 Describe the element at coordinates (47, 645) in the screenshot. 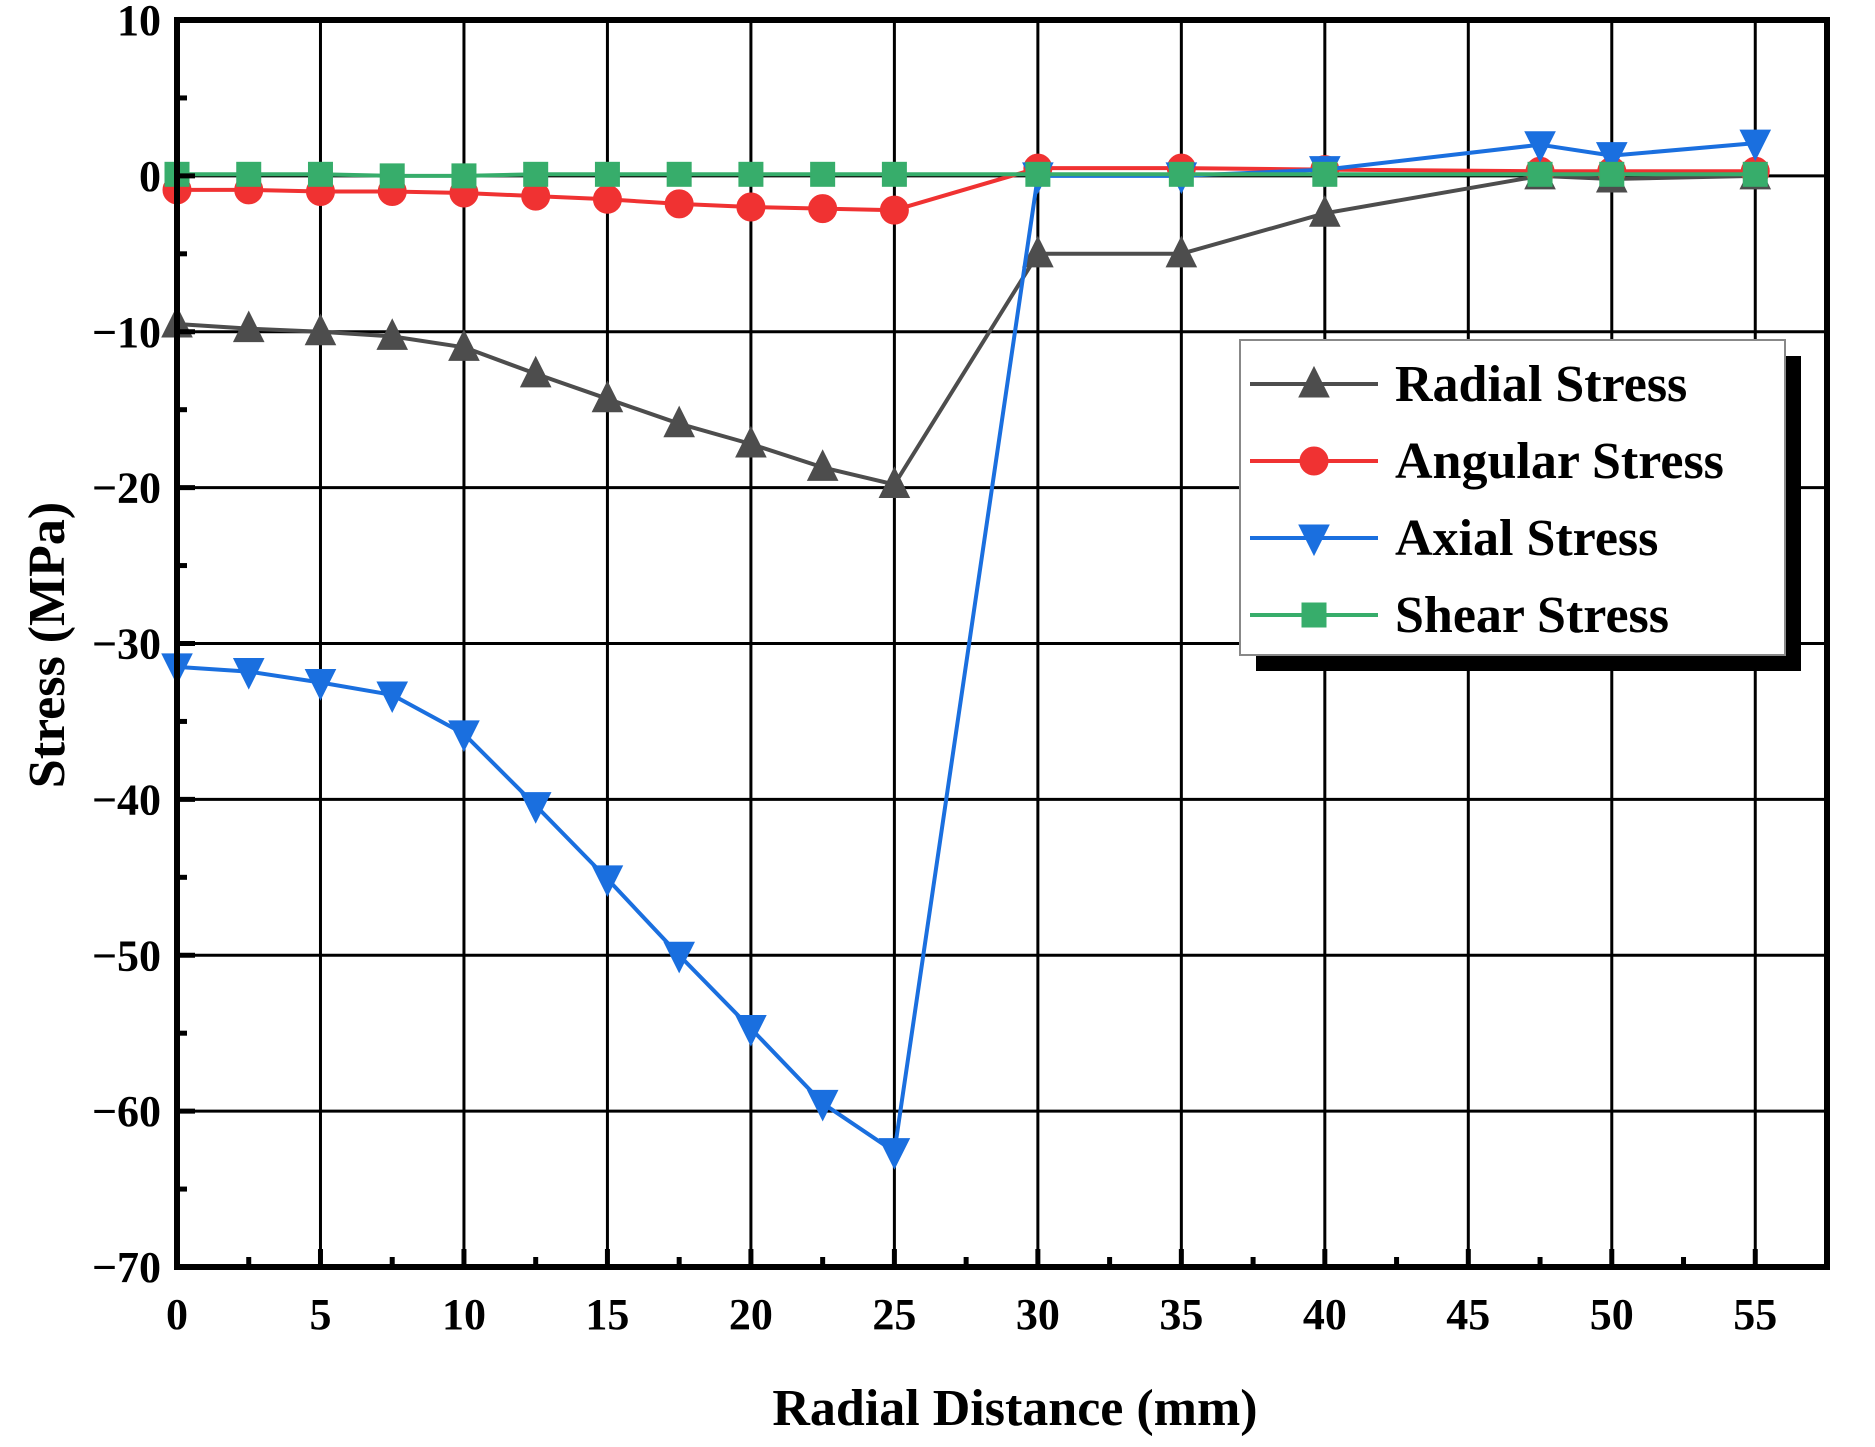

I see `y-axis-label: Stress (MPa)` at that location.